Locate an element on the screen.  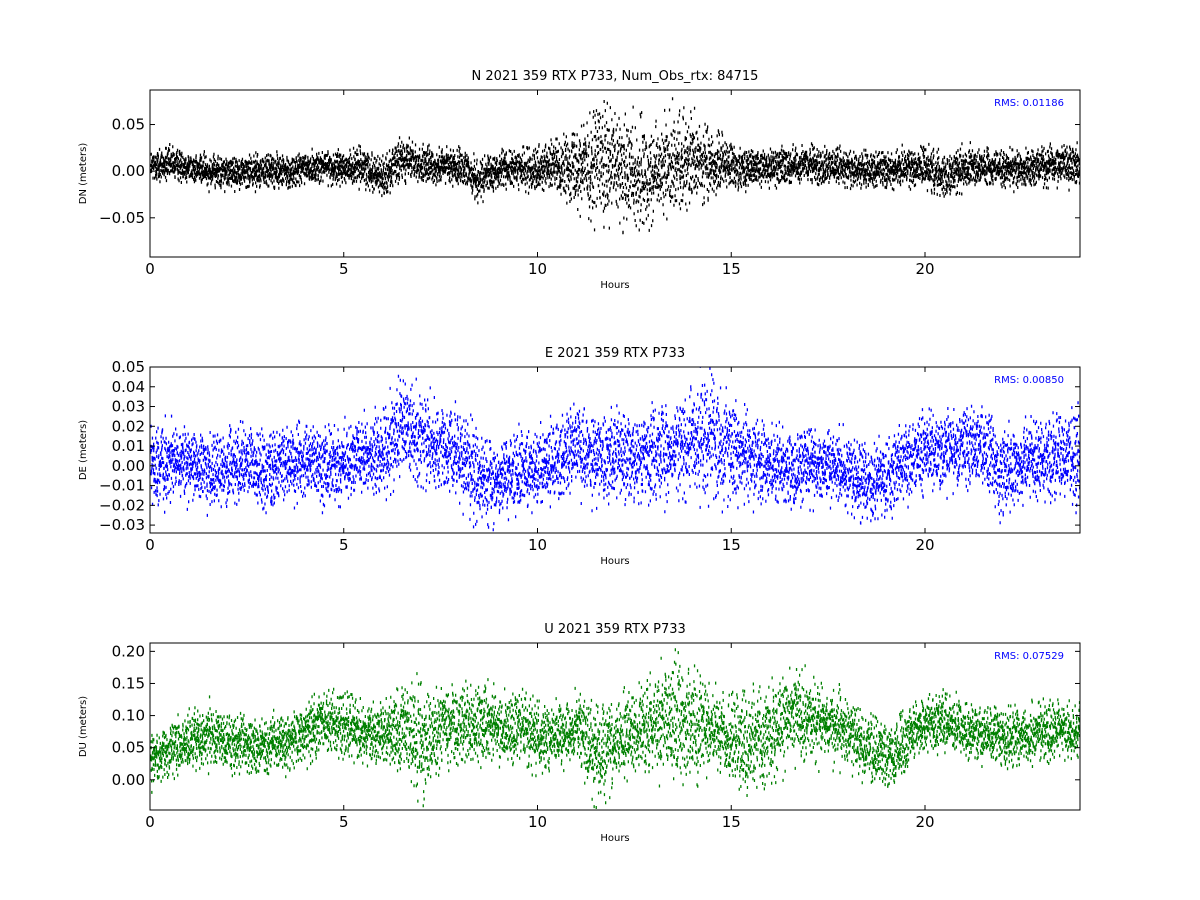
east-rms-annotation: RMS: 0.00850 is located at coordinates (1029, 380).